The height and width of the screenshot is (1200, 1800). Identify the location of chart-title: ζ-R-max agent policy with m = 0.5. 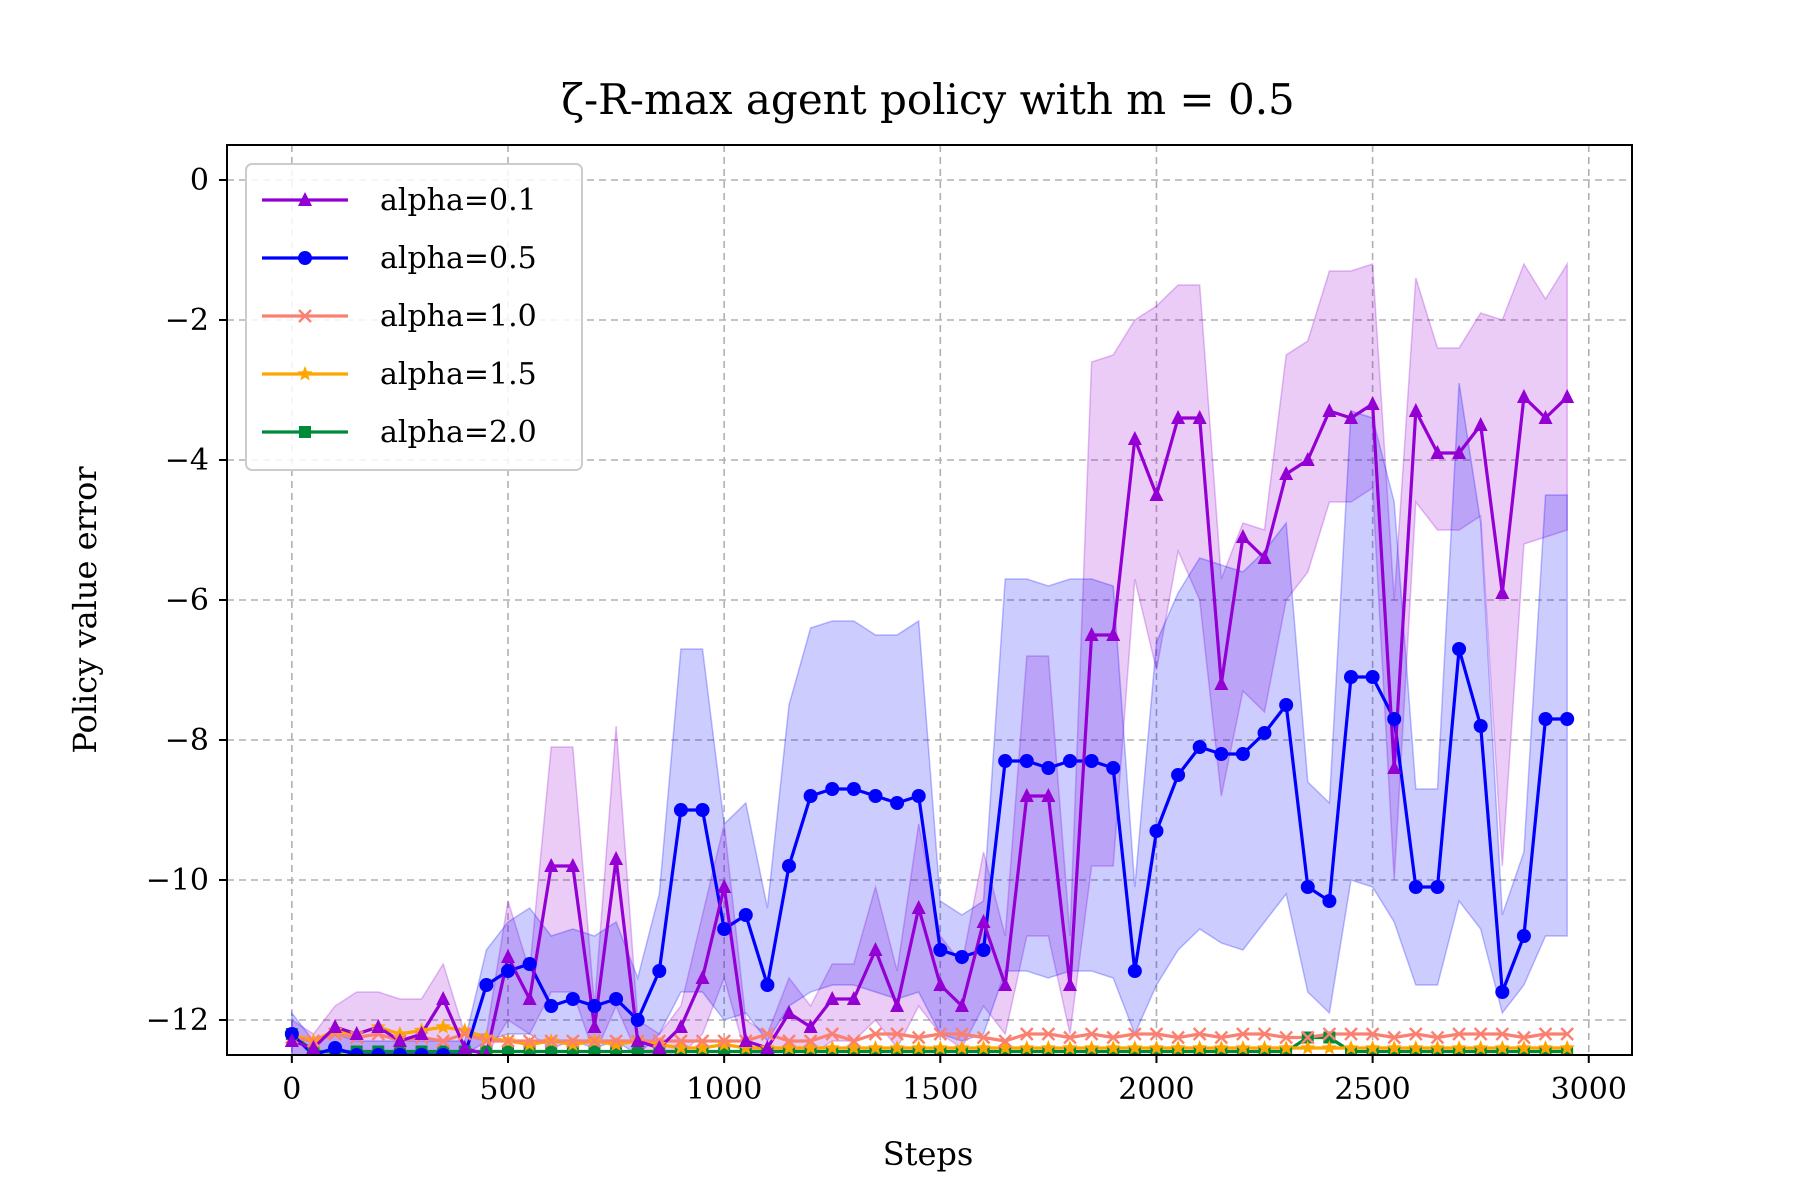
(928, 99).